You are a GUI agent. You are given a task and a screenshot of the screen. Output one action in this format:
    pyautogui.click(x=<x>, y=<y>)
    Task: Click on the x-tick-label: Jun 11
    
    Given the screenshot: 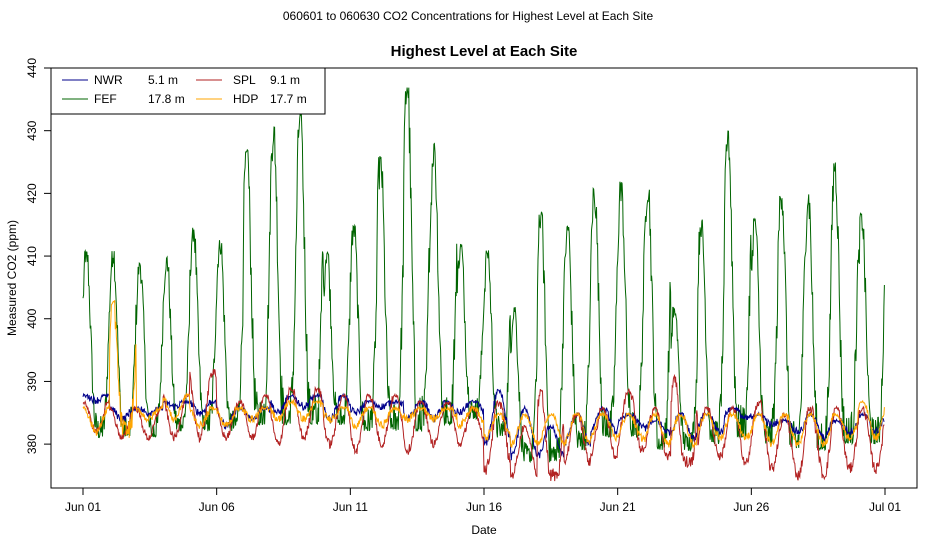 What is the action you would take?
    pyautogui.click(x=350, y=507)
    